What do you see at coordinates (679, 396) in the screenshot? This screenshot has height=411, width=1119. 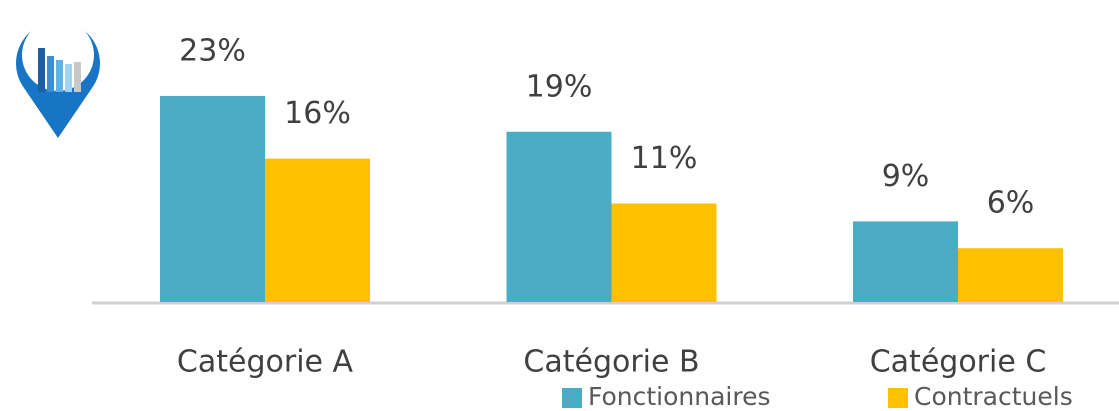 I see `legend-label: Fonctionnaires` at bounding box center [679, 396].